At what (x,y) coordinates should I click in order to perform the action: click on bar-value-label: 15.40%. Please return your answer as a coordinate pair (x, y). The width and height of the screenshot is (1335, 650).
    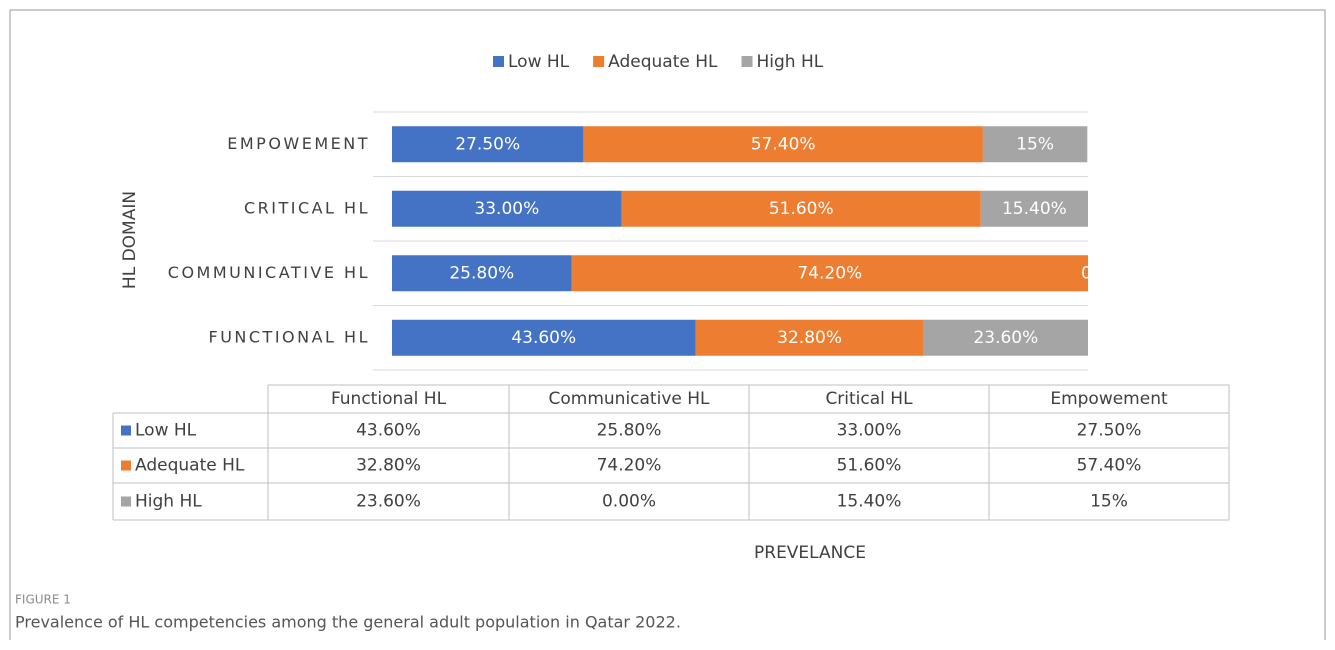
    Looking at the image, I should click on (1034, 209).